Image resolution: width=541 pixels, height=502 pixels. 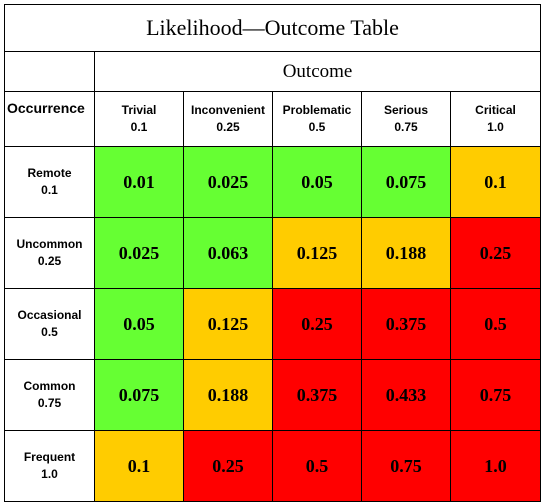 What do you see at coordinates (139, 182) in the screenshot?
I see `risk-cell: 0.01` at bounding box center [139, 182].